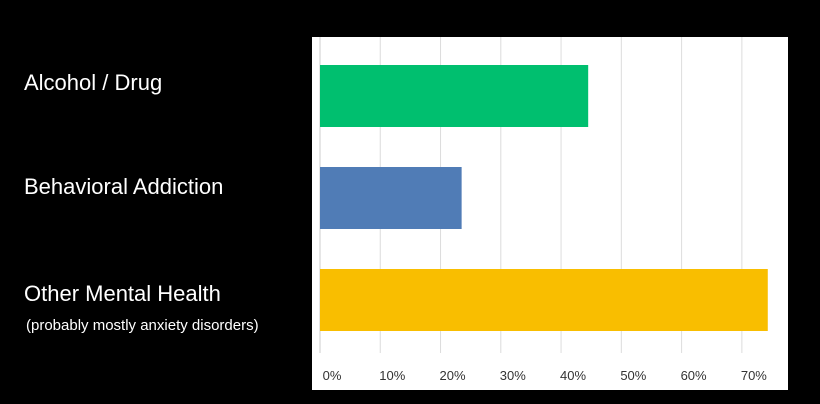  I want to click on x-tick-label-10: 10%, so click(392, 375).